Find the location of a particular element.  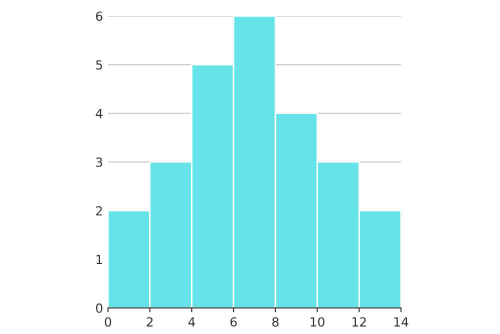

x-tick-label: 0 is located at coordinates (108, 322).